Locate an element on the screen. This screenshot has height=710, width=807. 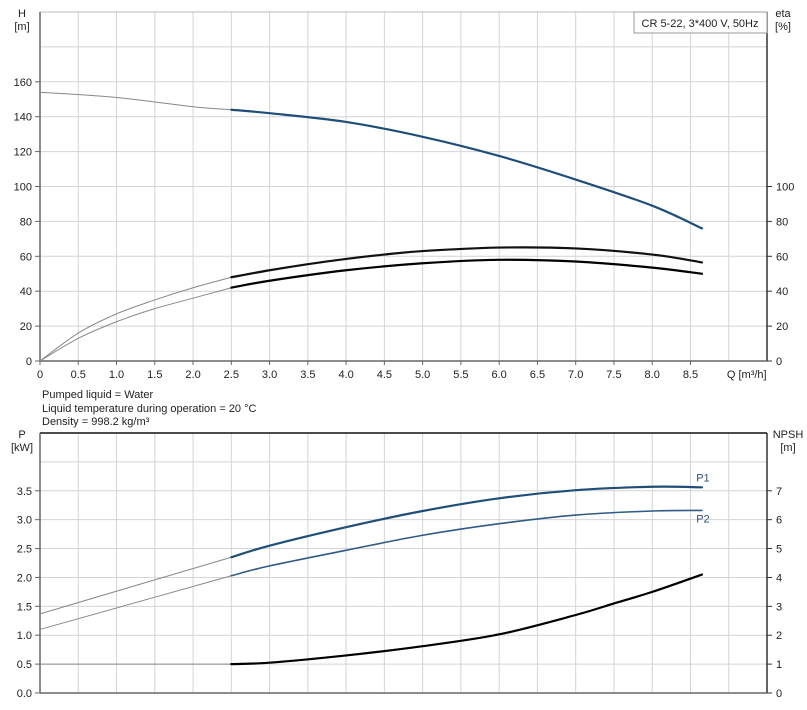
x-tick-label: 2.5 is located at coordinates (231, 375).